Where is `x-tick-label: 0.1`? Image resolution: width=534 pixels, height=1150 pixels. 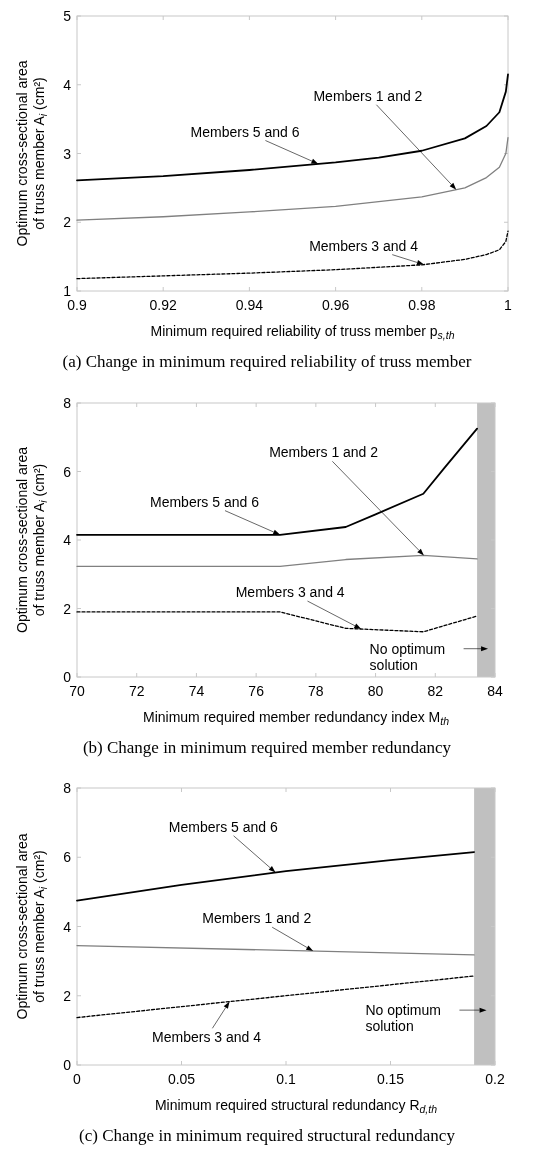
x-tick-label: 0.1 is located at coordinates (286, 1079).